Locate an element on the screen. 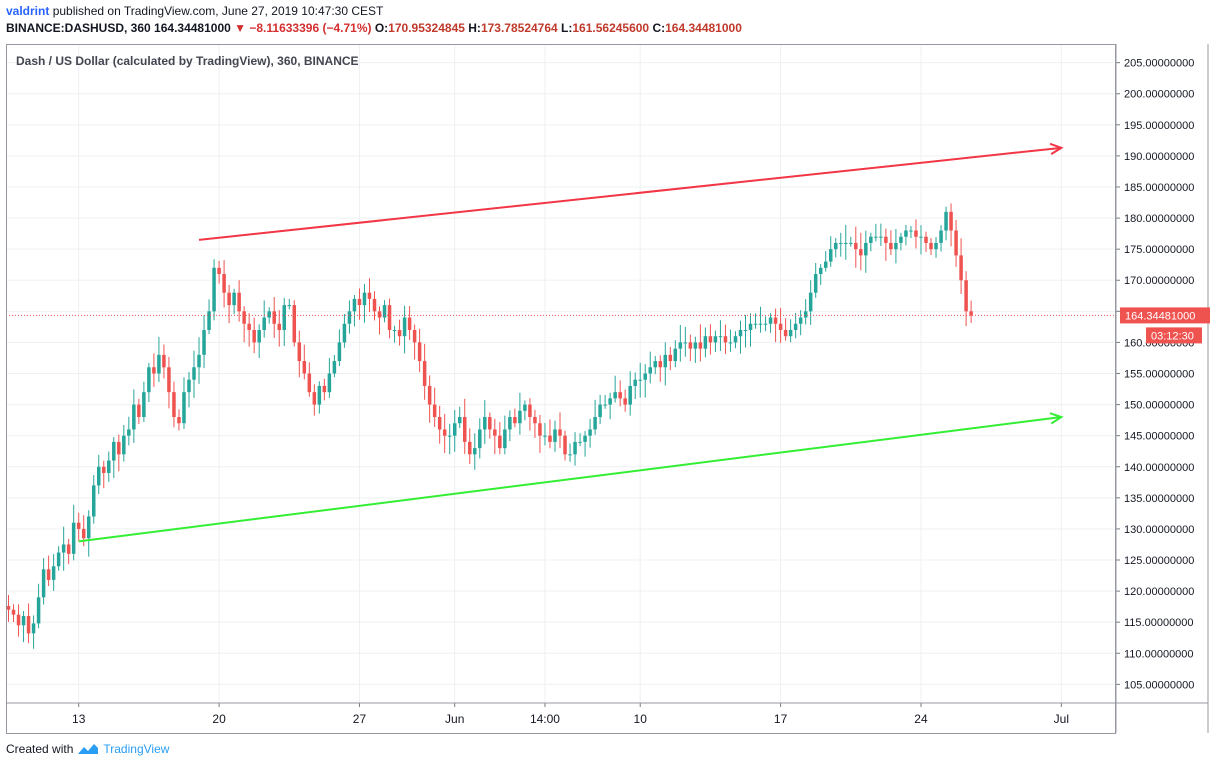 This screenshot has width=1214, height=768. time-tick-label: 27 is located at coordinates (360, 719).